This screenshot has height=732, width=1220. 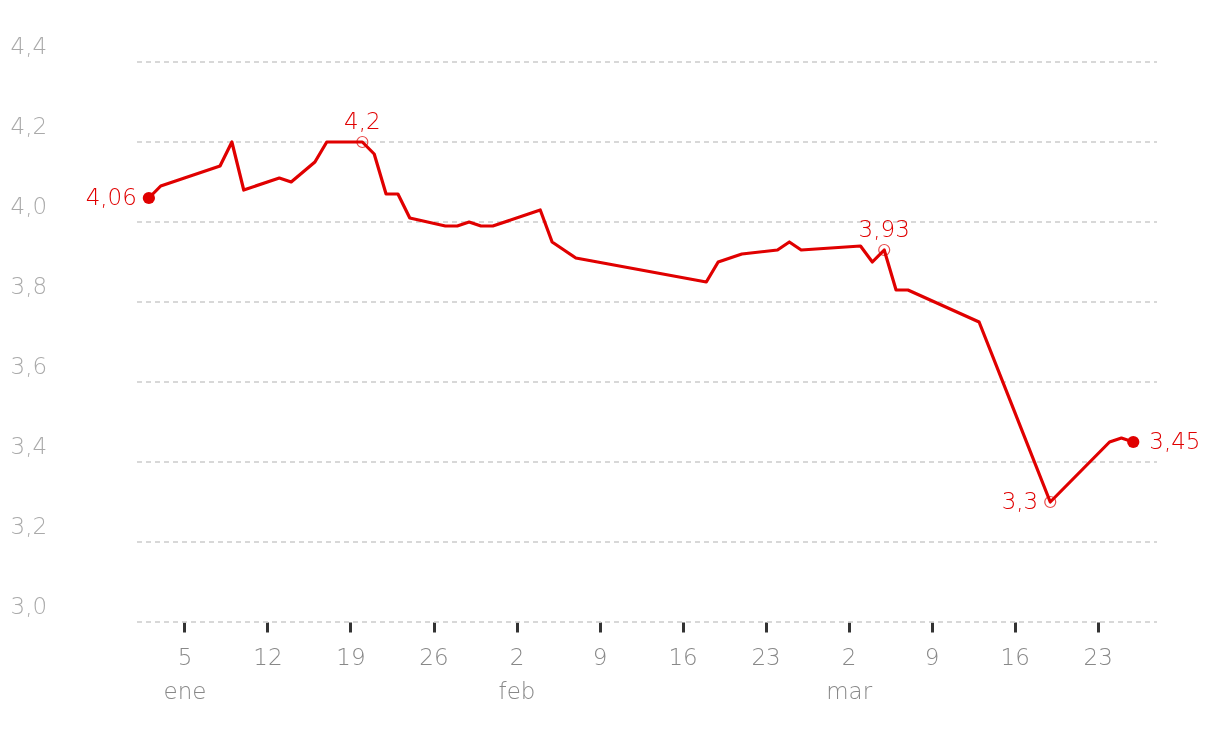 What do you see at coordinates (434, 656) in the screenshot?
I see `x-tick-label: 26` at bounding box center [434, 656].